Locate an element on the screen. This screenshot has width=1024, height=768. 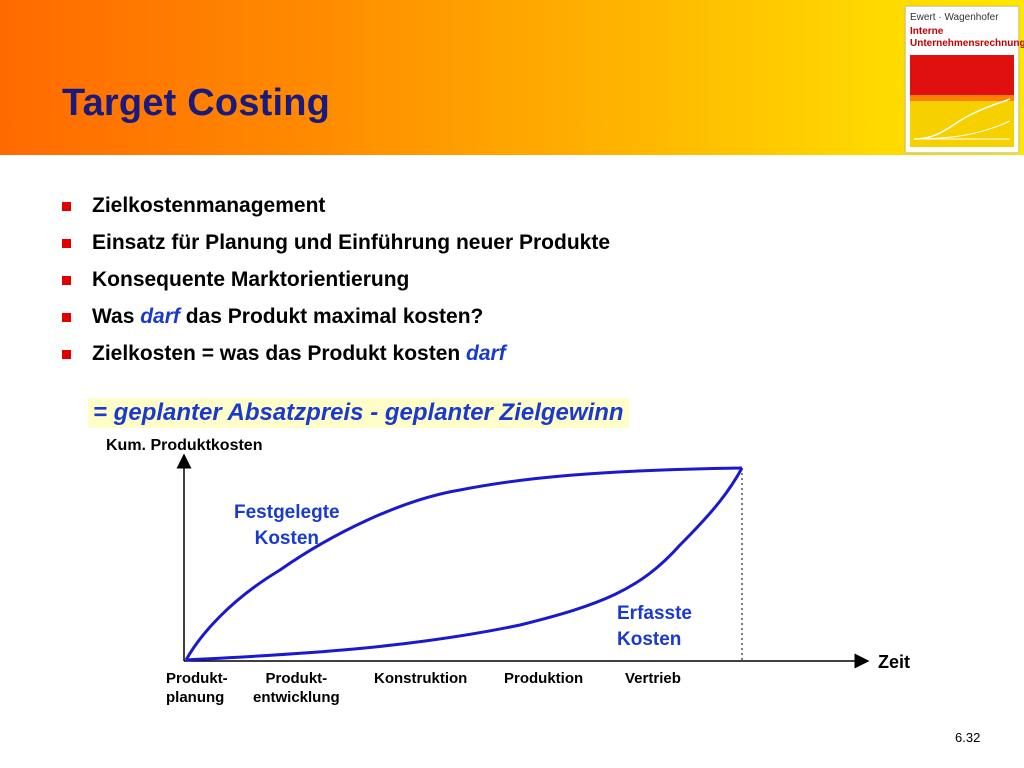
phase-label-line1: Konstruktion is located at coordinates (421, 678).